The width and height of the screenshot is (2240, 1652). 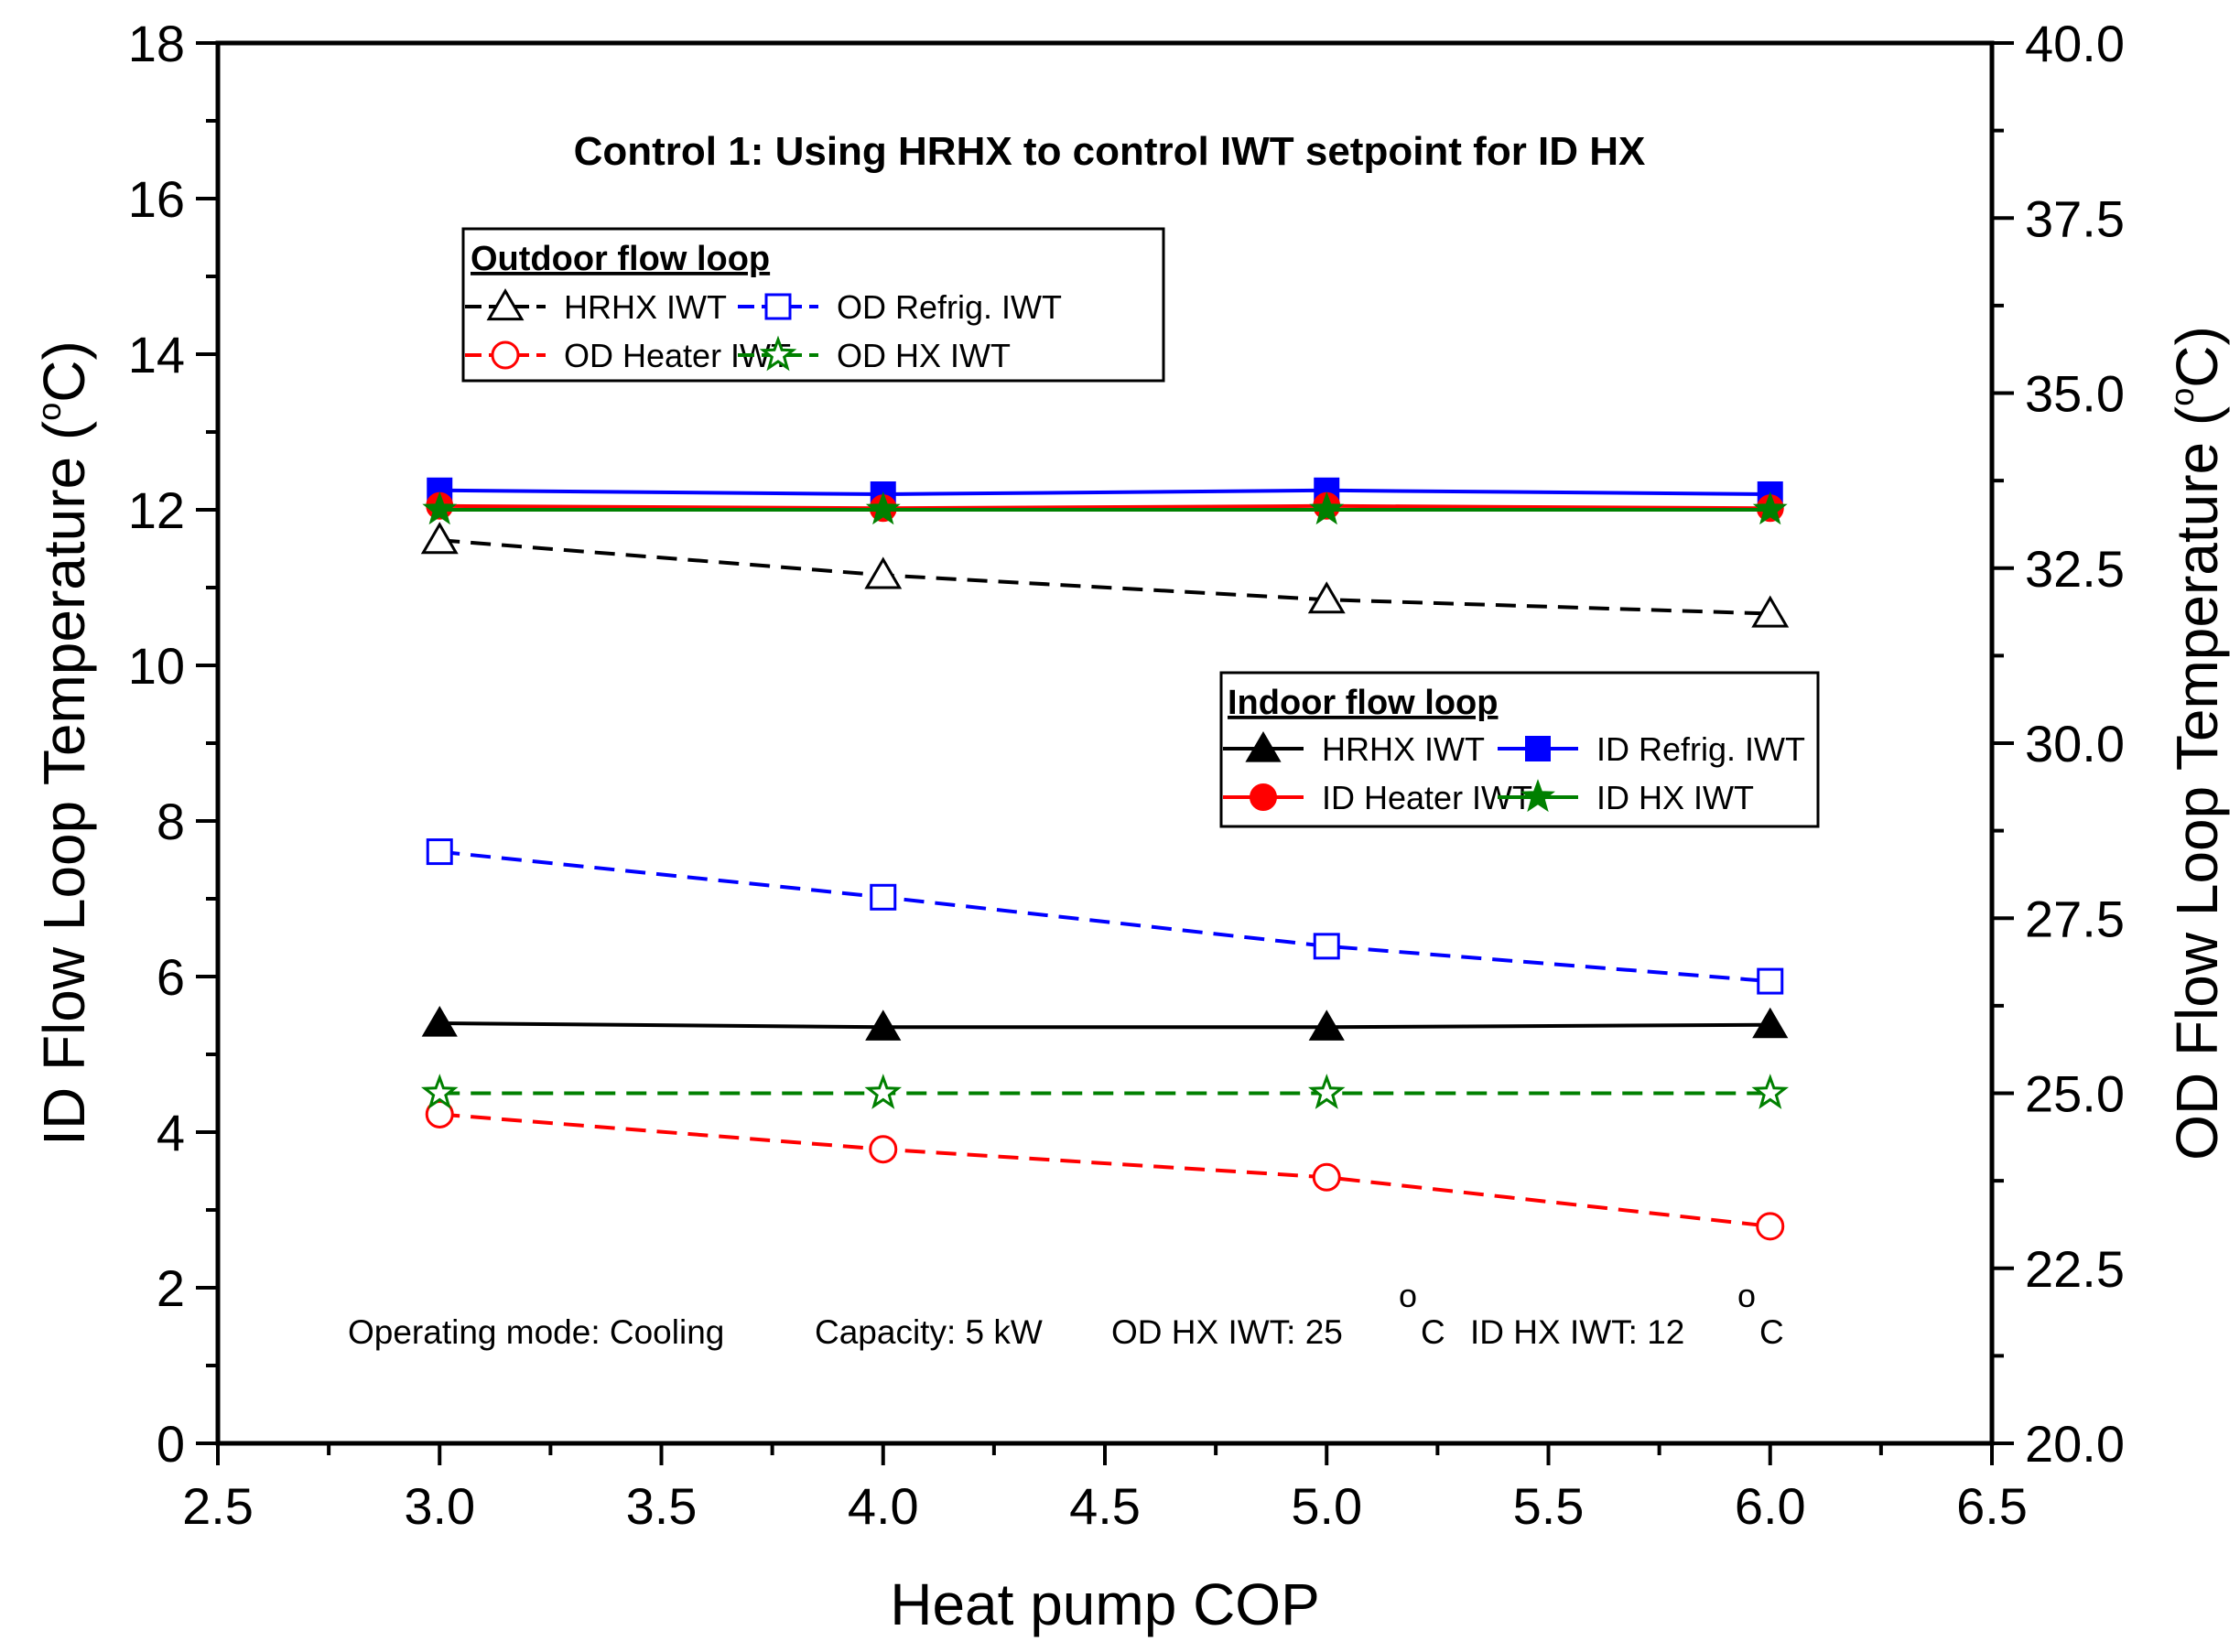 I want to click on y2-tick-label: 27.5, so click(x=2075, y=918).